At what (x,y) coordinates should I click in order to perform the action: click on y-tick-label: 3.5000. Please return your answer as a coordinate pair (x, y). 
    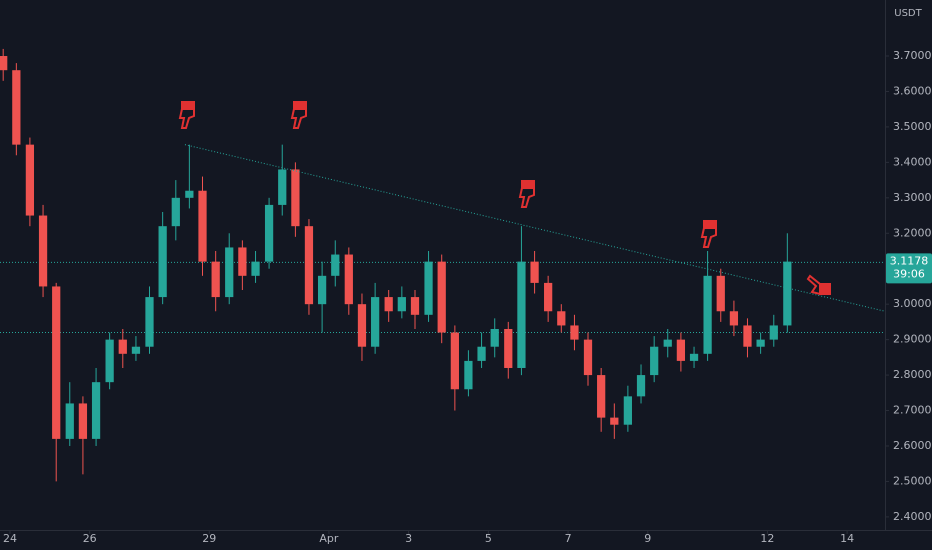
    Looking at the image, I should click on (912, 126).